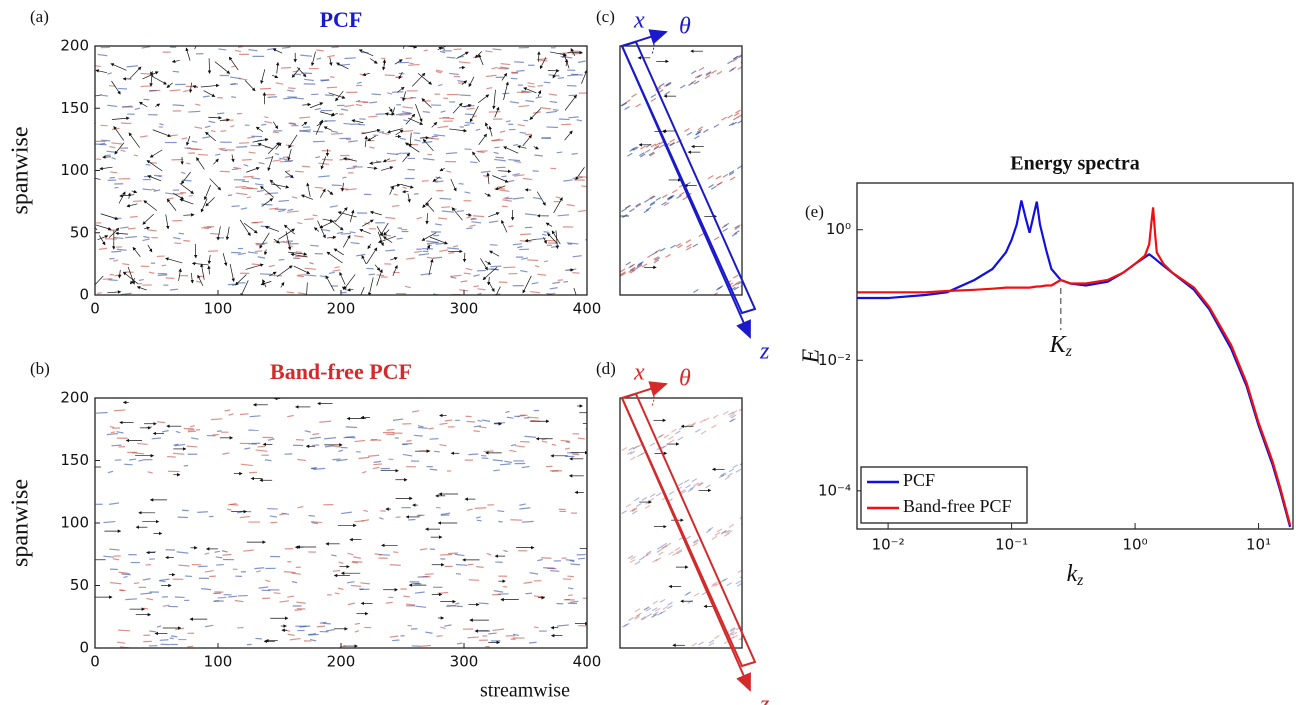 Image resolution: width=1296 pixels, height=705 pixels. What do you see at coordinates (834, 360) in the screenshot?
I see `y-tick-label: 10⁻²` at bounding box center [834, 360].